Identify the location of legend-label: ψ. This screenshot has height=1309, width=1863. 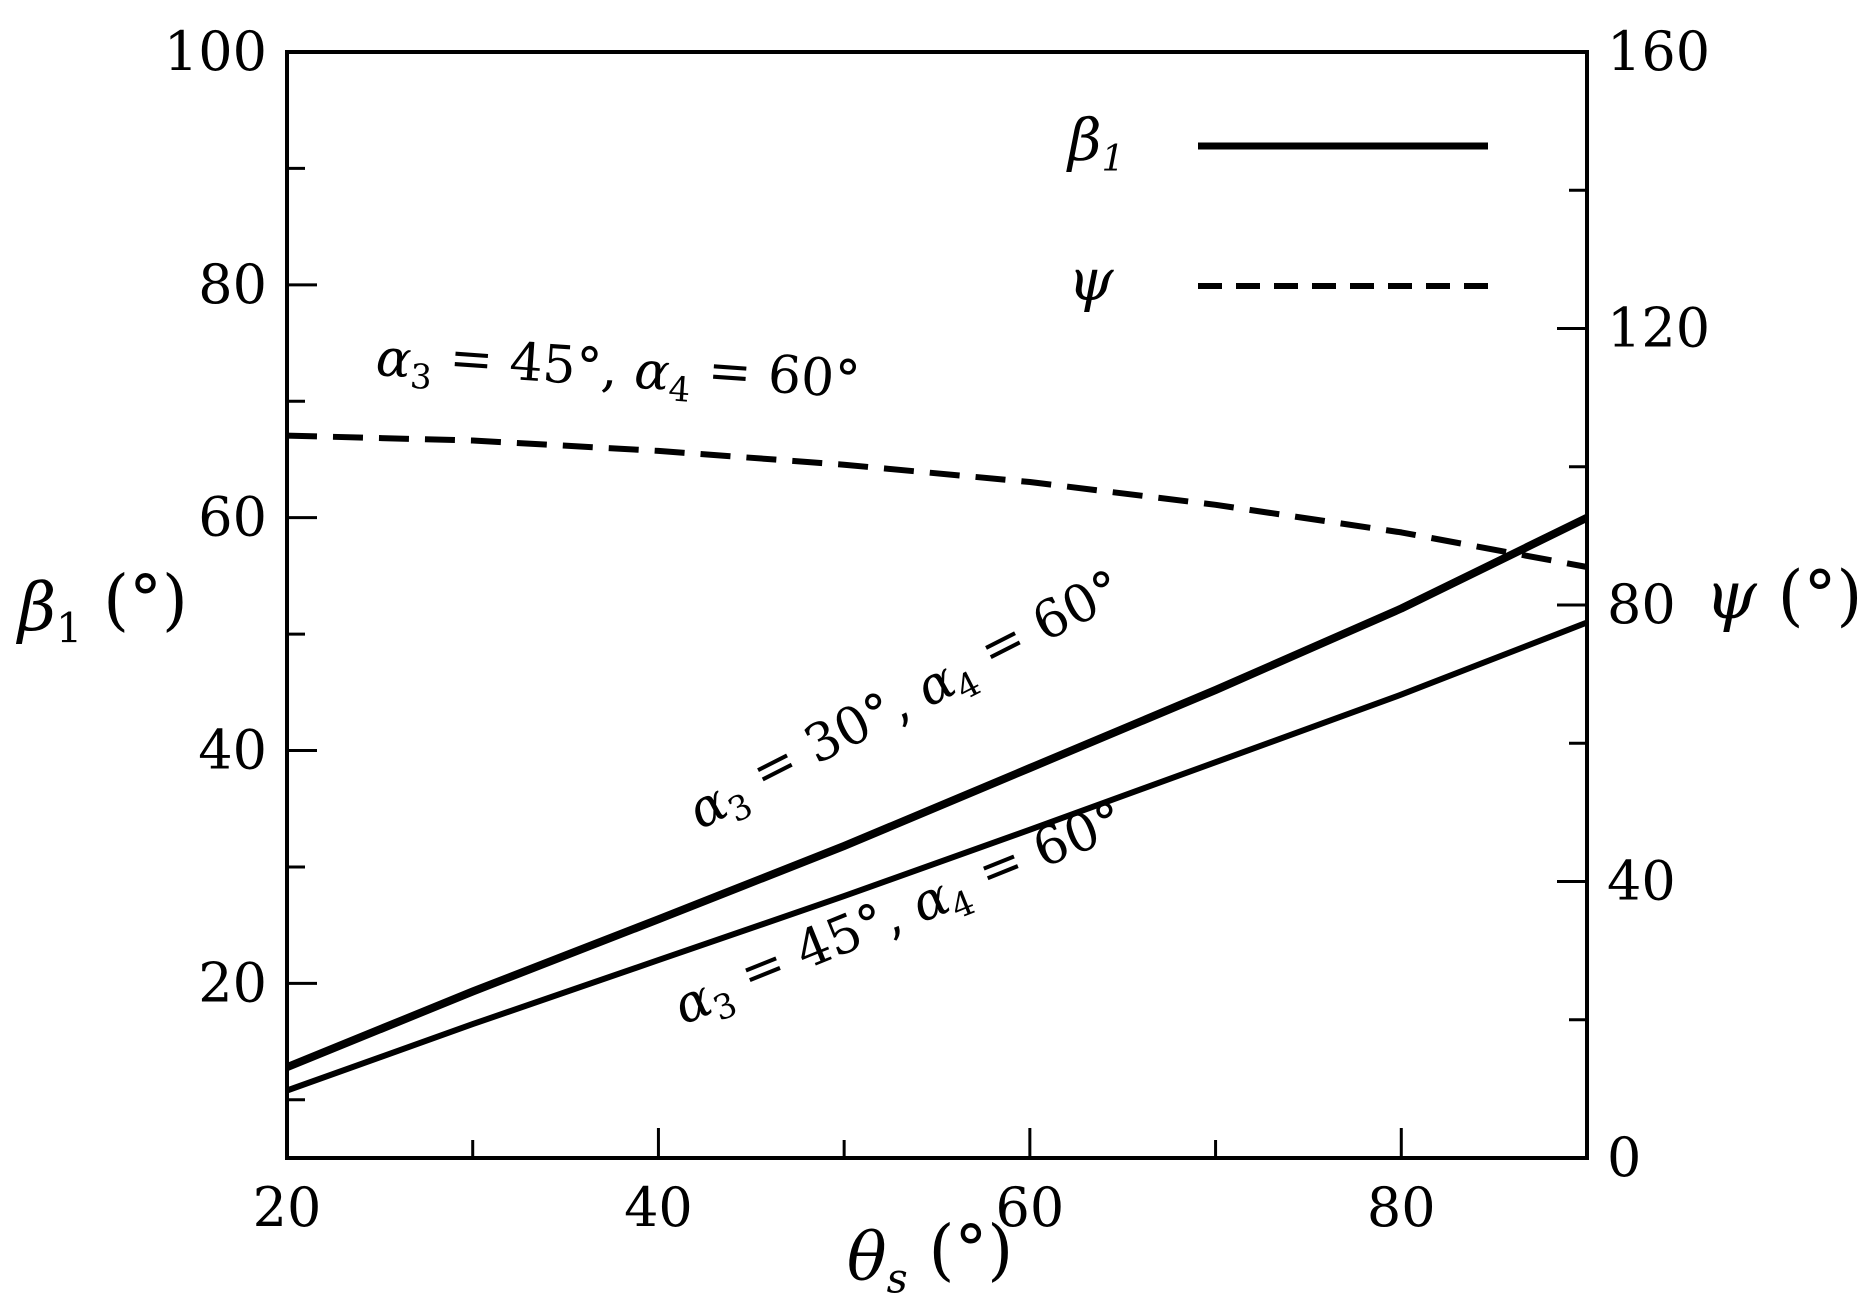
(1091, 280).